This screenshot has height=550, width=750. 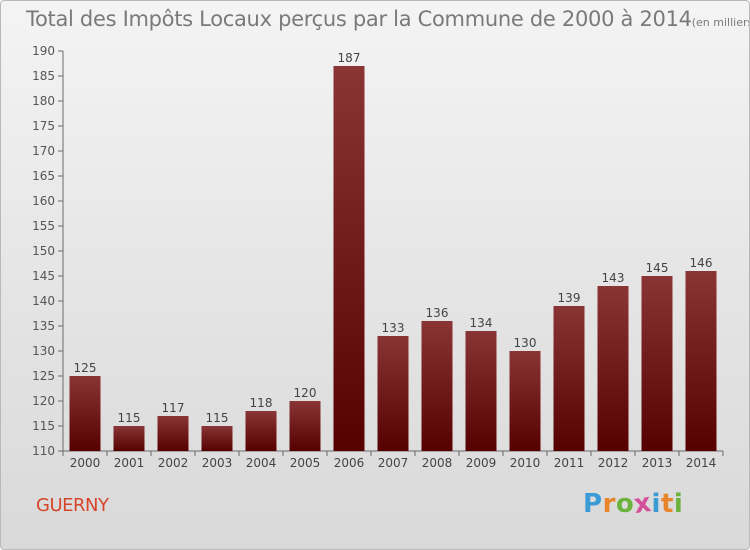 I want to click on bar-2004, so click(x=261, y=431).